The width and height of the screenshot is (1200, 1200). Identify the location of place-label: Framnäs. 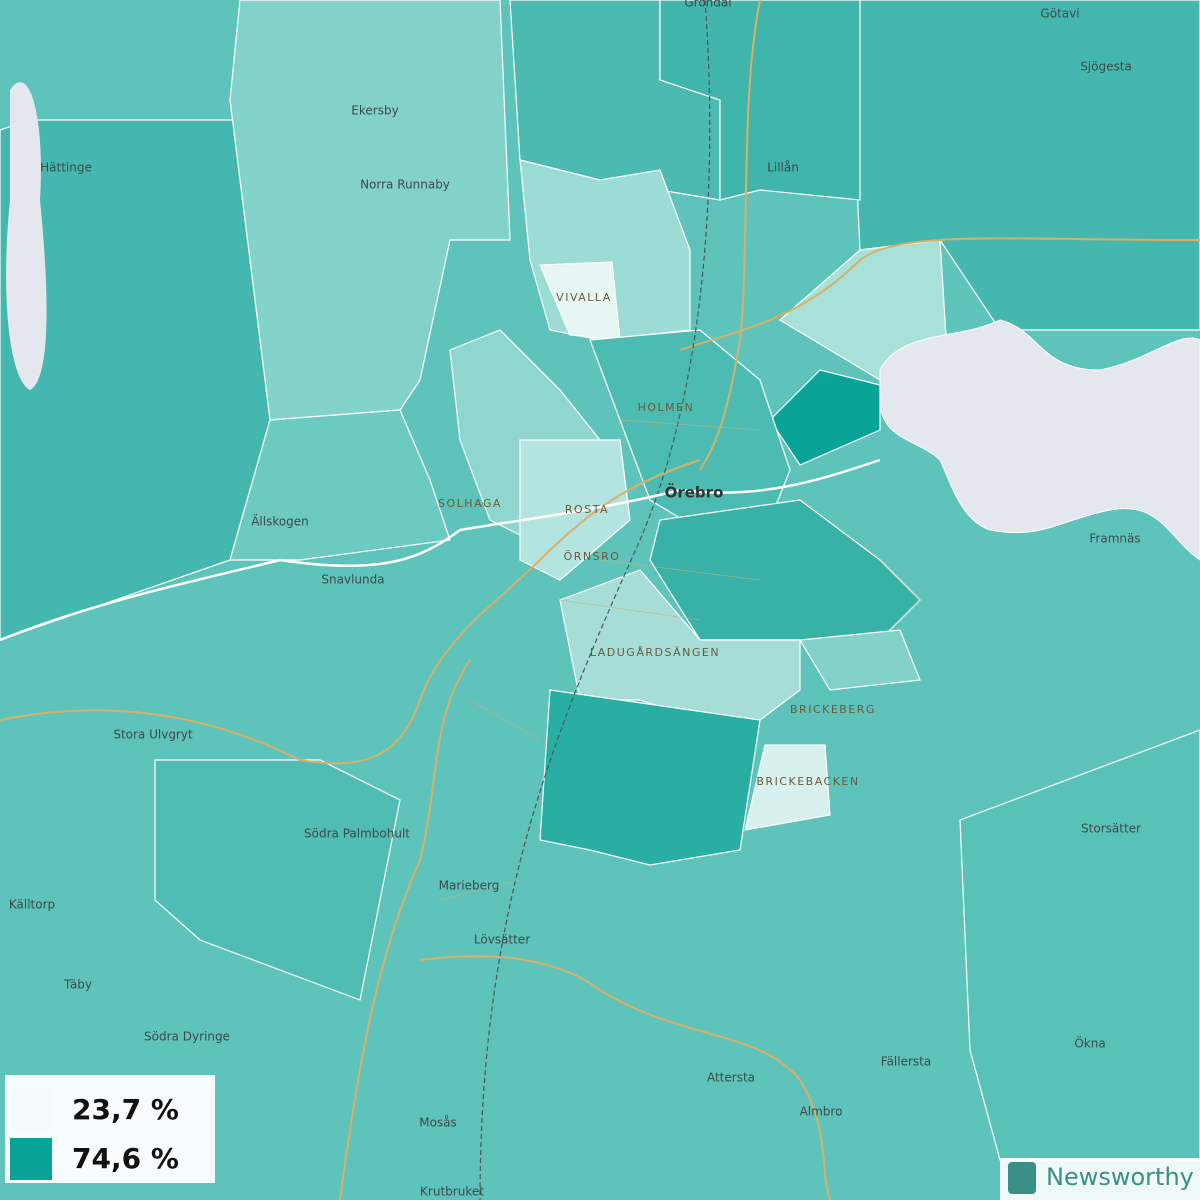
(1114, 539).